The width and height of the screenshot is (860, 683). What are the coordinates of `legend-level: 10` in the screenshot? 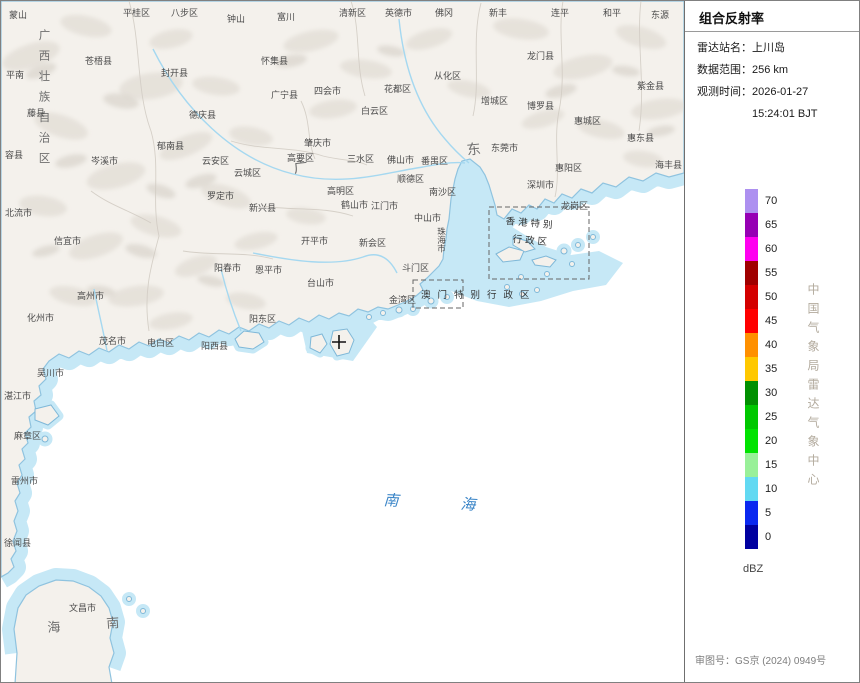 It's located at (761, 489).